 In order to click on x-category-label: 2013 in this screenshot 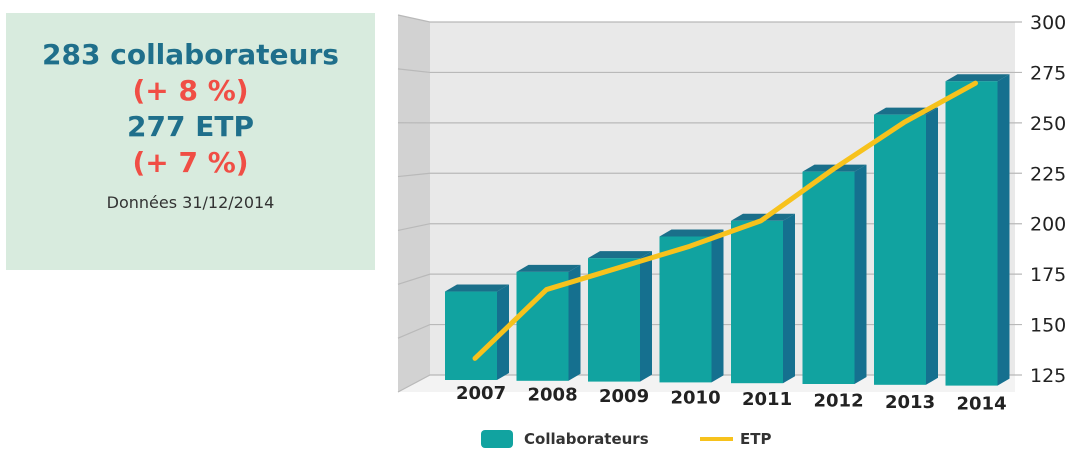, I will do `click(910, 402)`.